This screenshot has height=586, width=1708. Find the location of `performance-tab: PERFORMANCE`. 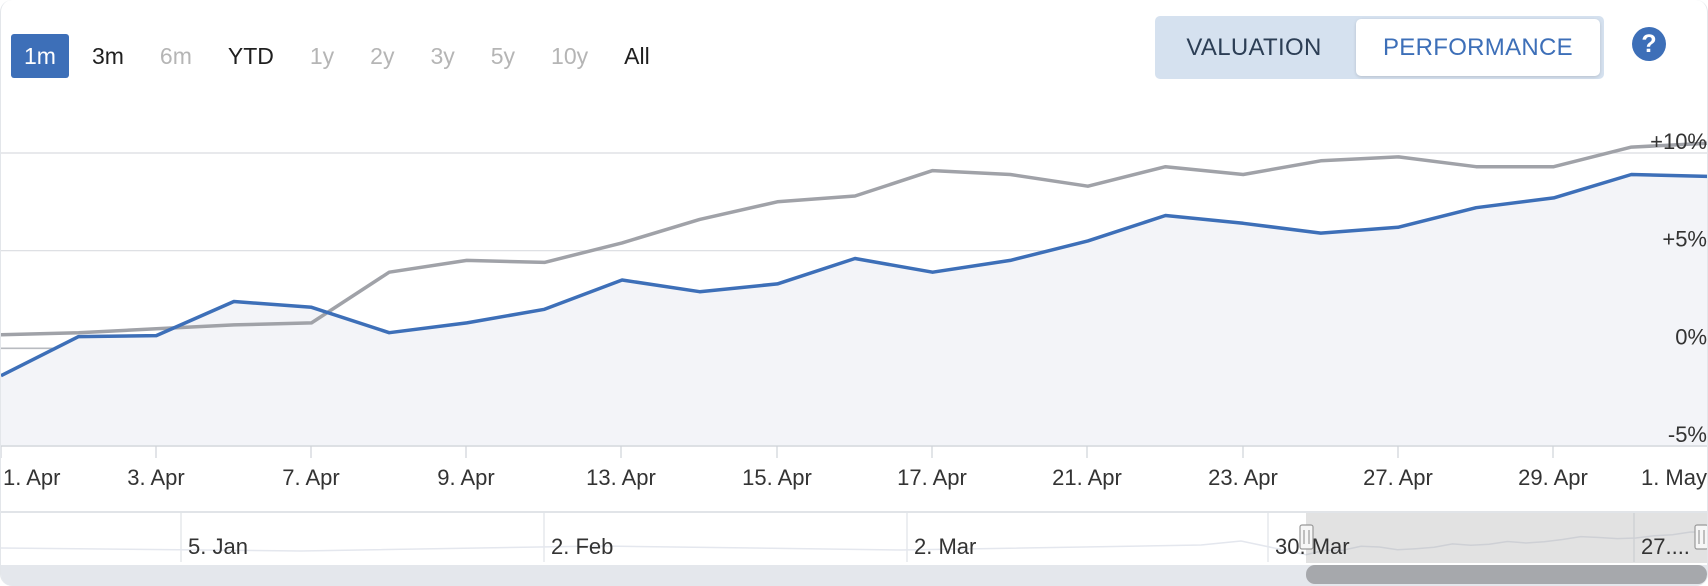

performance-tab: PERFORMANCE is located at coordinates (1478, 47).